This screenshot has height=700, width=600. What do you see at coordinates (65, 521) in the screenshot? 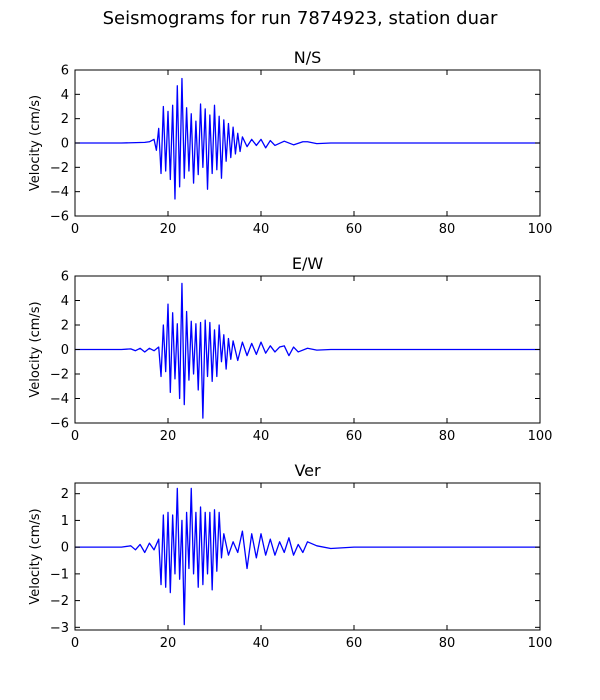
I see `y-tick-label: 1` at bounding box center [65, 521].